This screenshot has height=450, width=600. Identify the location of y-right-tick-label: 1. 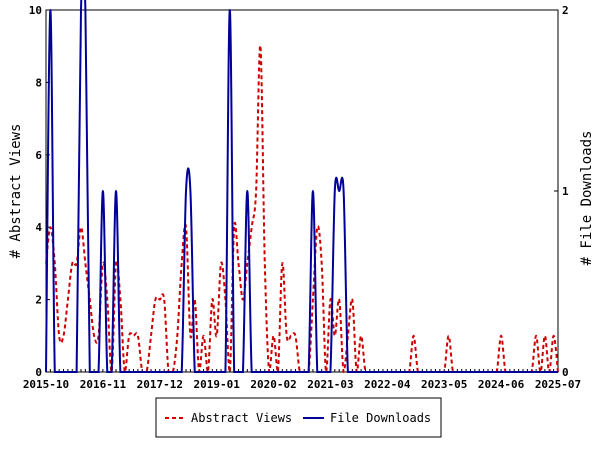
(565, 191).